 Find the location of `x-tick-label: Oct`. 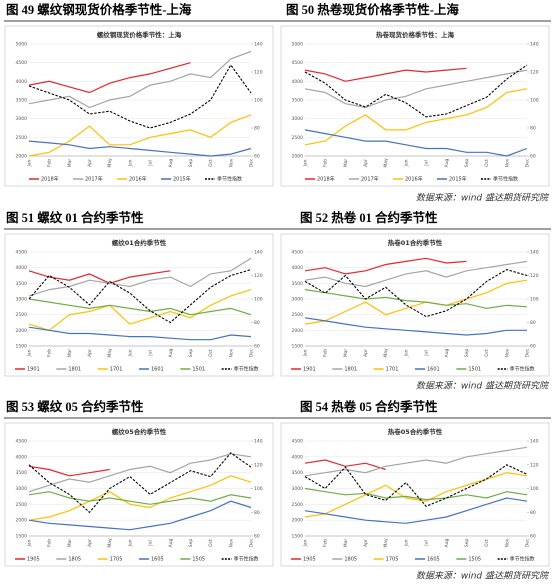

x-tick-label: Oct is located at coordinates (487, 163).